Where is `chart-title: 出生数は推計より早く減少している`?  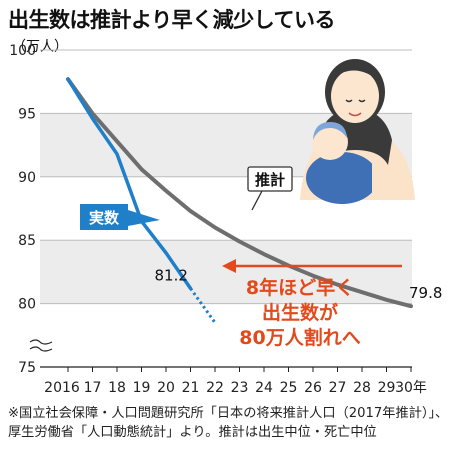
chart-title: 出生数は推計より早く減少している is located at coordinates (171, 20).